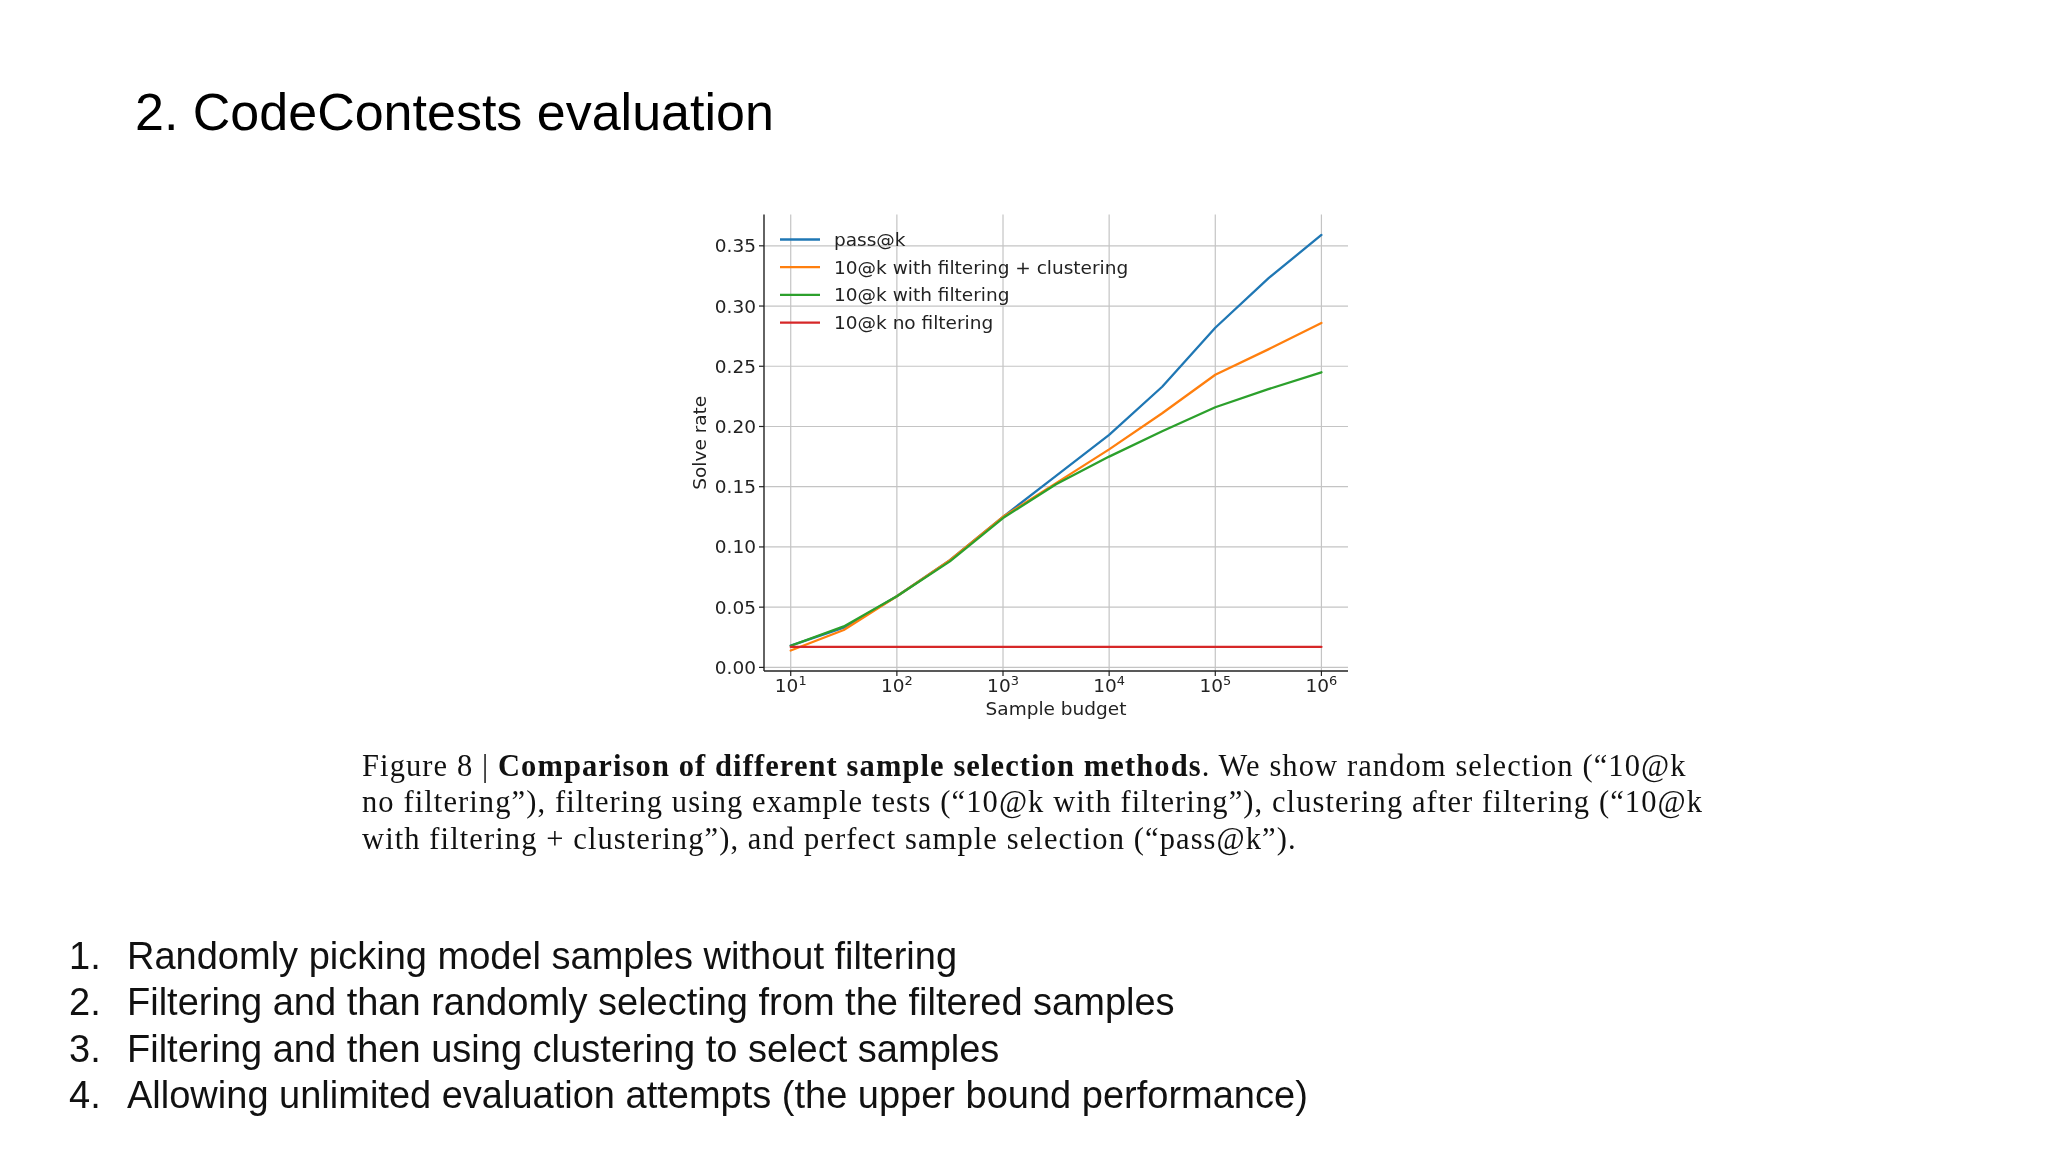 The width and height of the screenshot is (2048, 1152). Describe the element at coordinates (735, 306) in the screenshot. I see `y-tick-label: 0.30` at that location.